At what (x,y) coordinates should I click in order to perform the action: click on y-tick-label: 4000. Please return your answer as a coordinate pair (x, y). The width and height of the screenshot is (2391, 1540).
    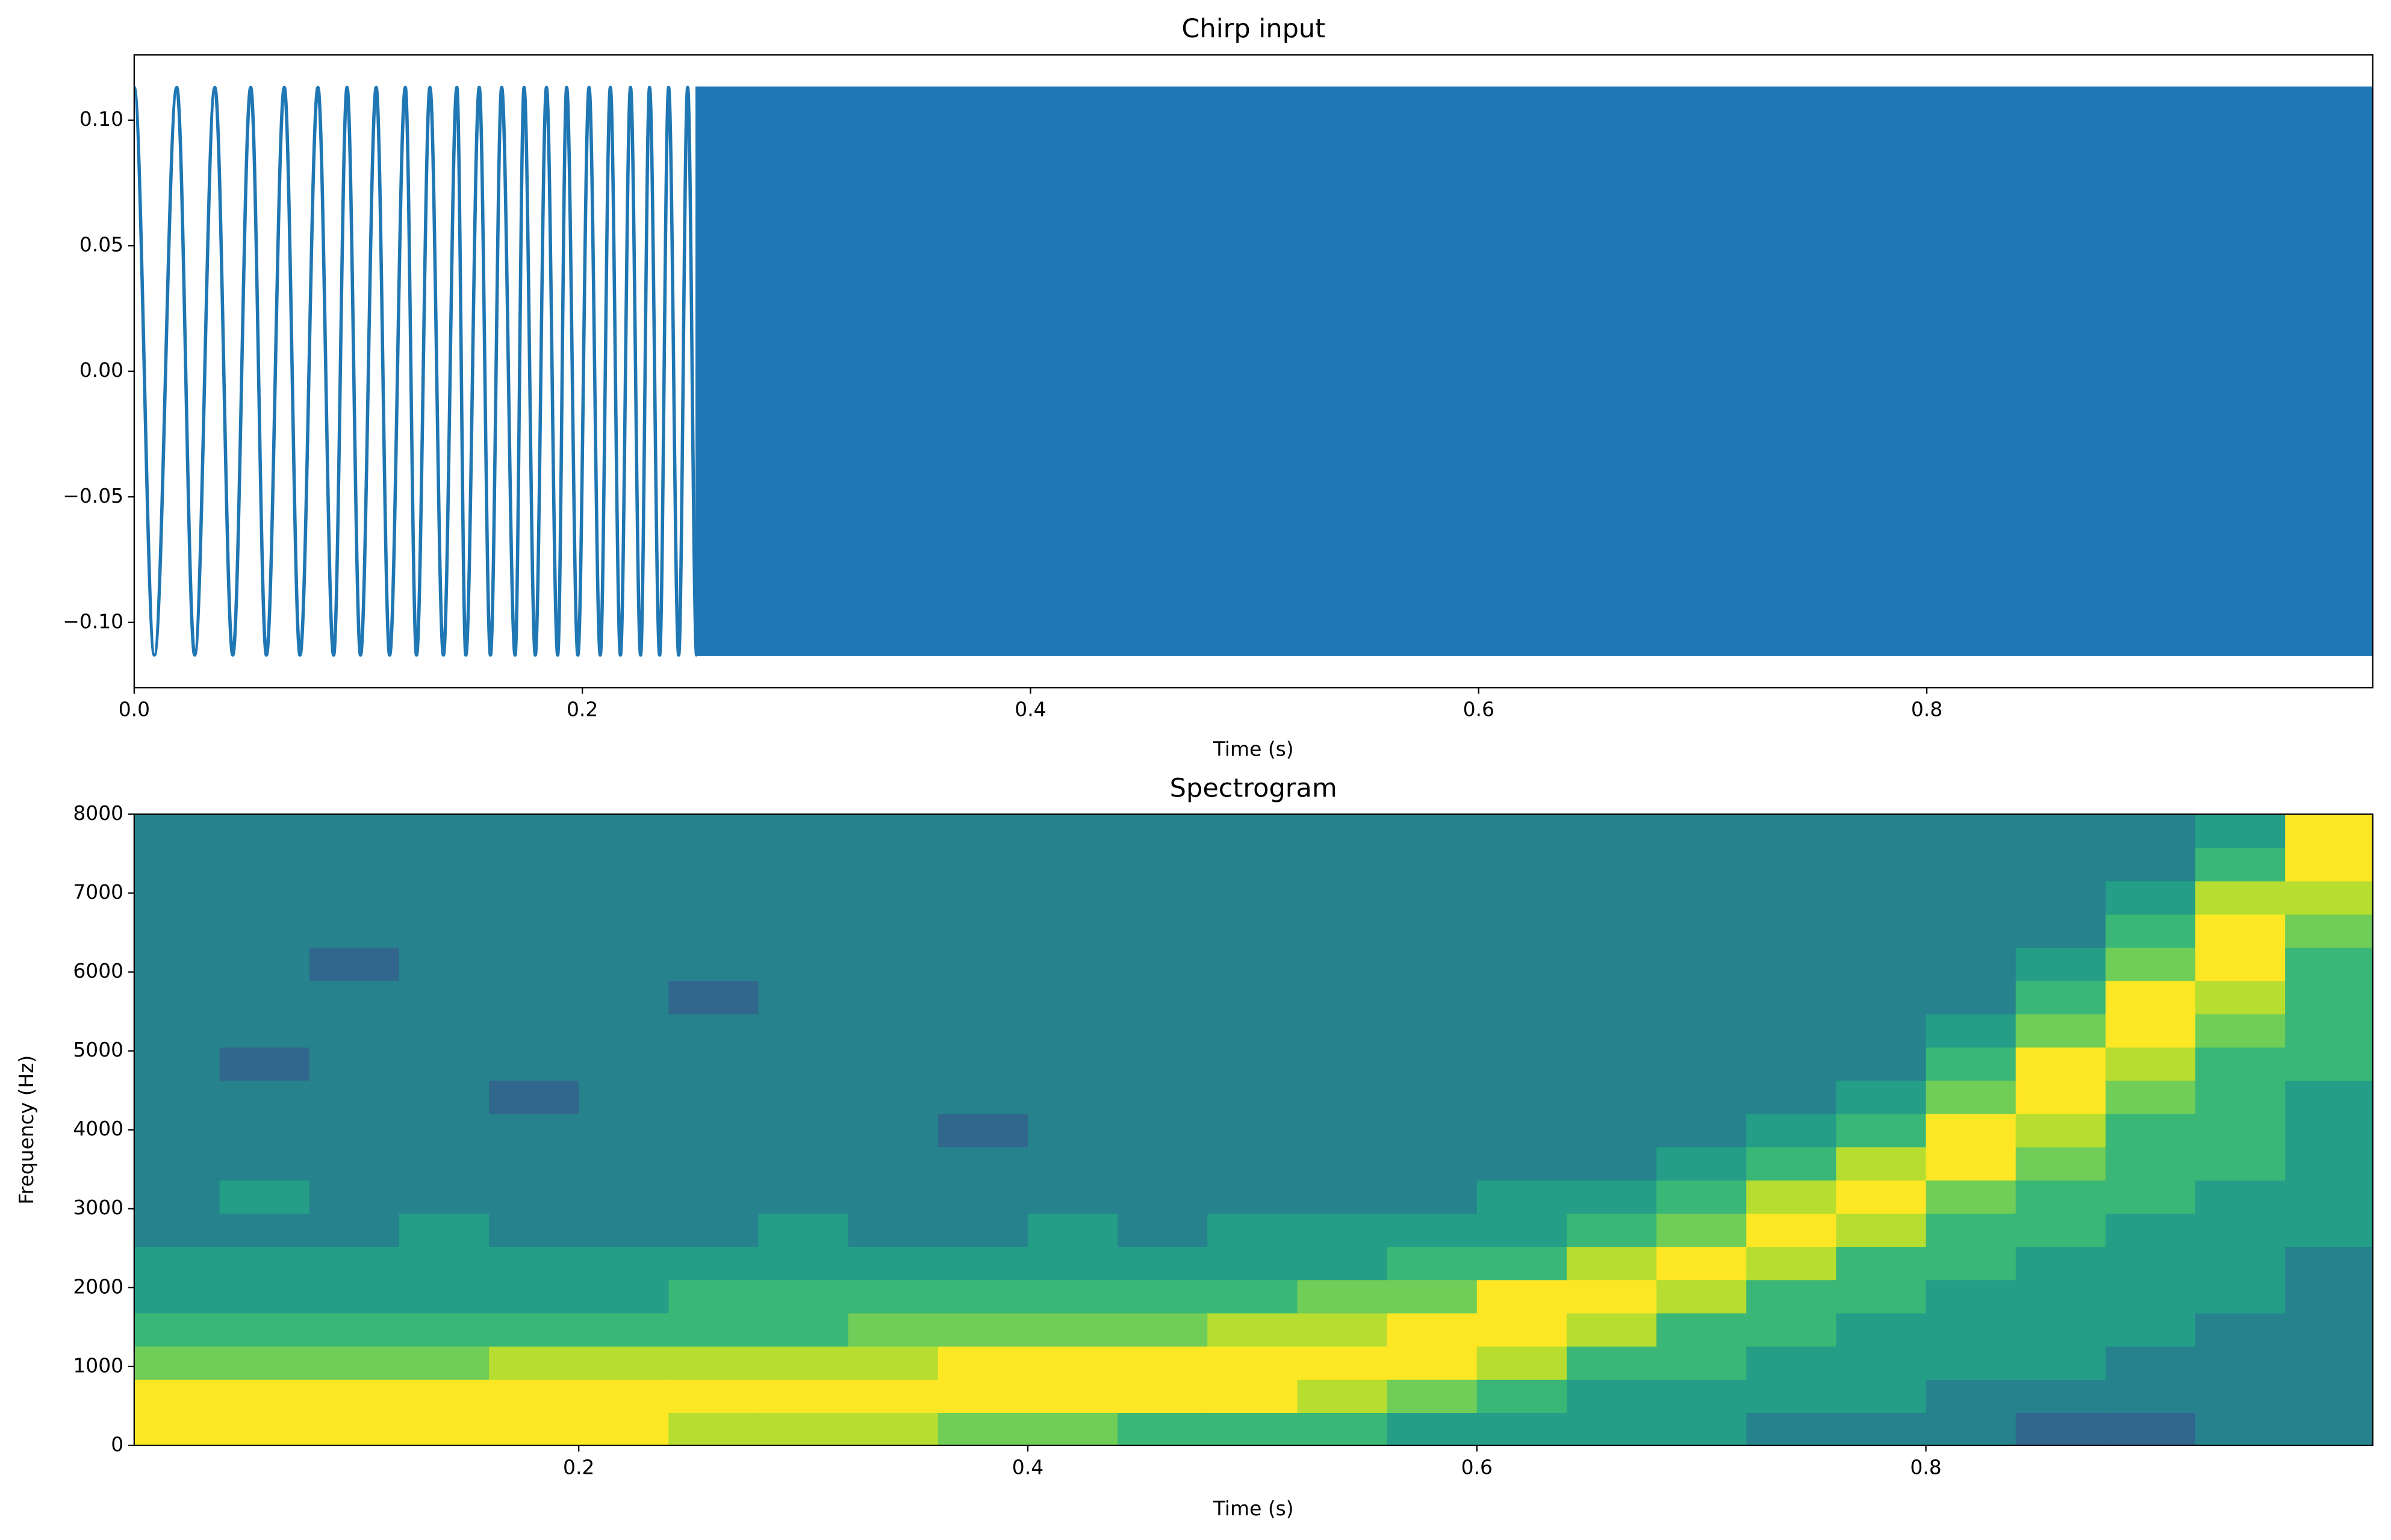
    Looking at the image, I should click on (98, 1128).